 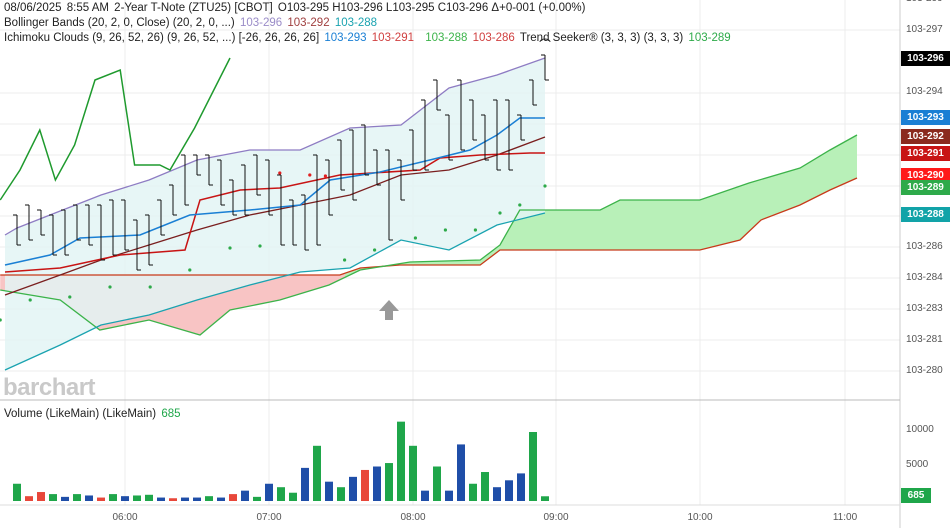 What do you see at coordinates (261, 23) in the screenshot?
I see `bb-upper-value: 103-296` at bounding box center [261, 23].